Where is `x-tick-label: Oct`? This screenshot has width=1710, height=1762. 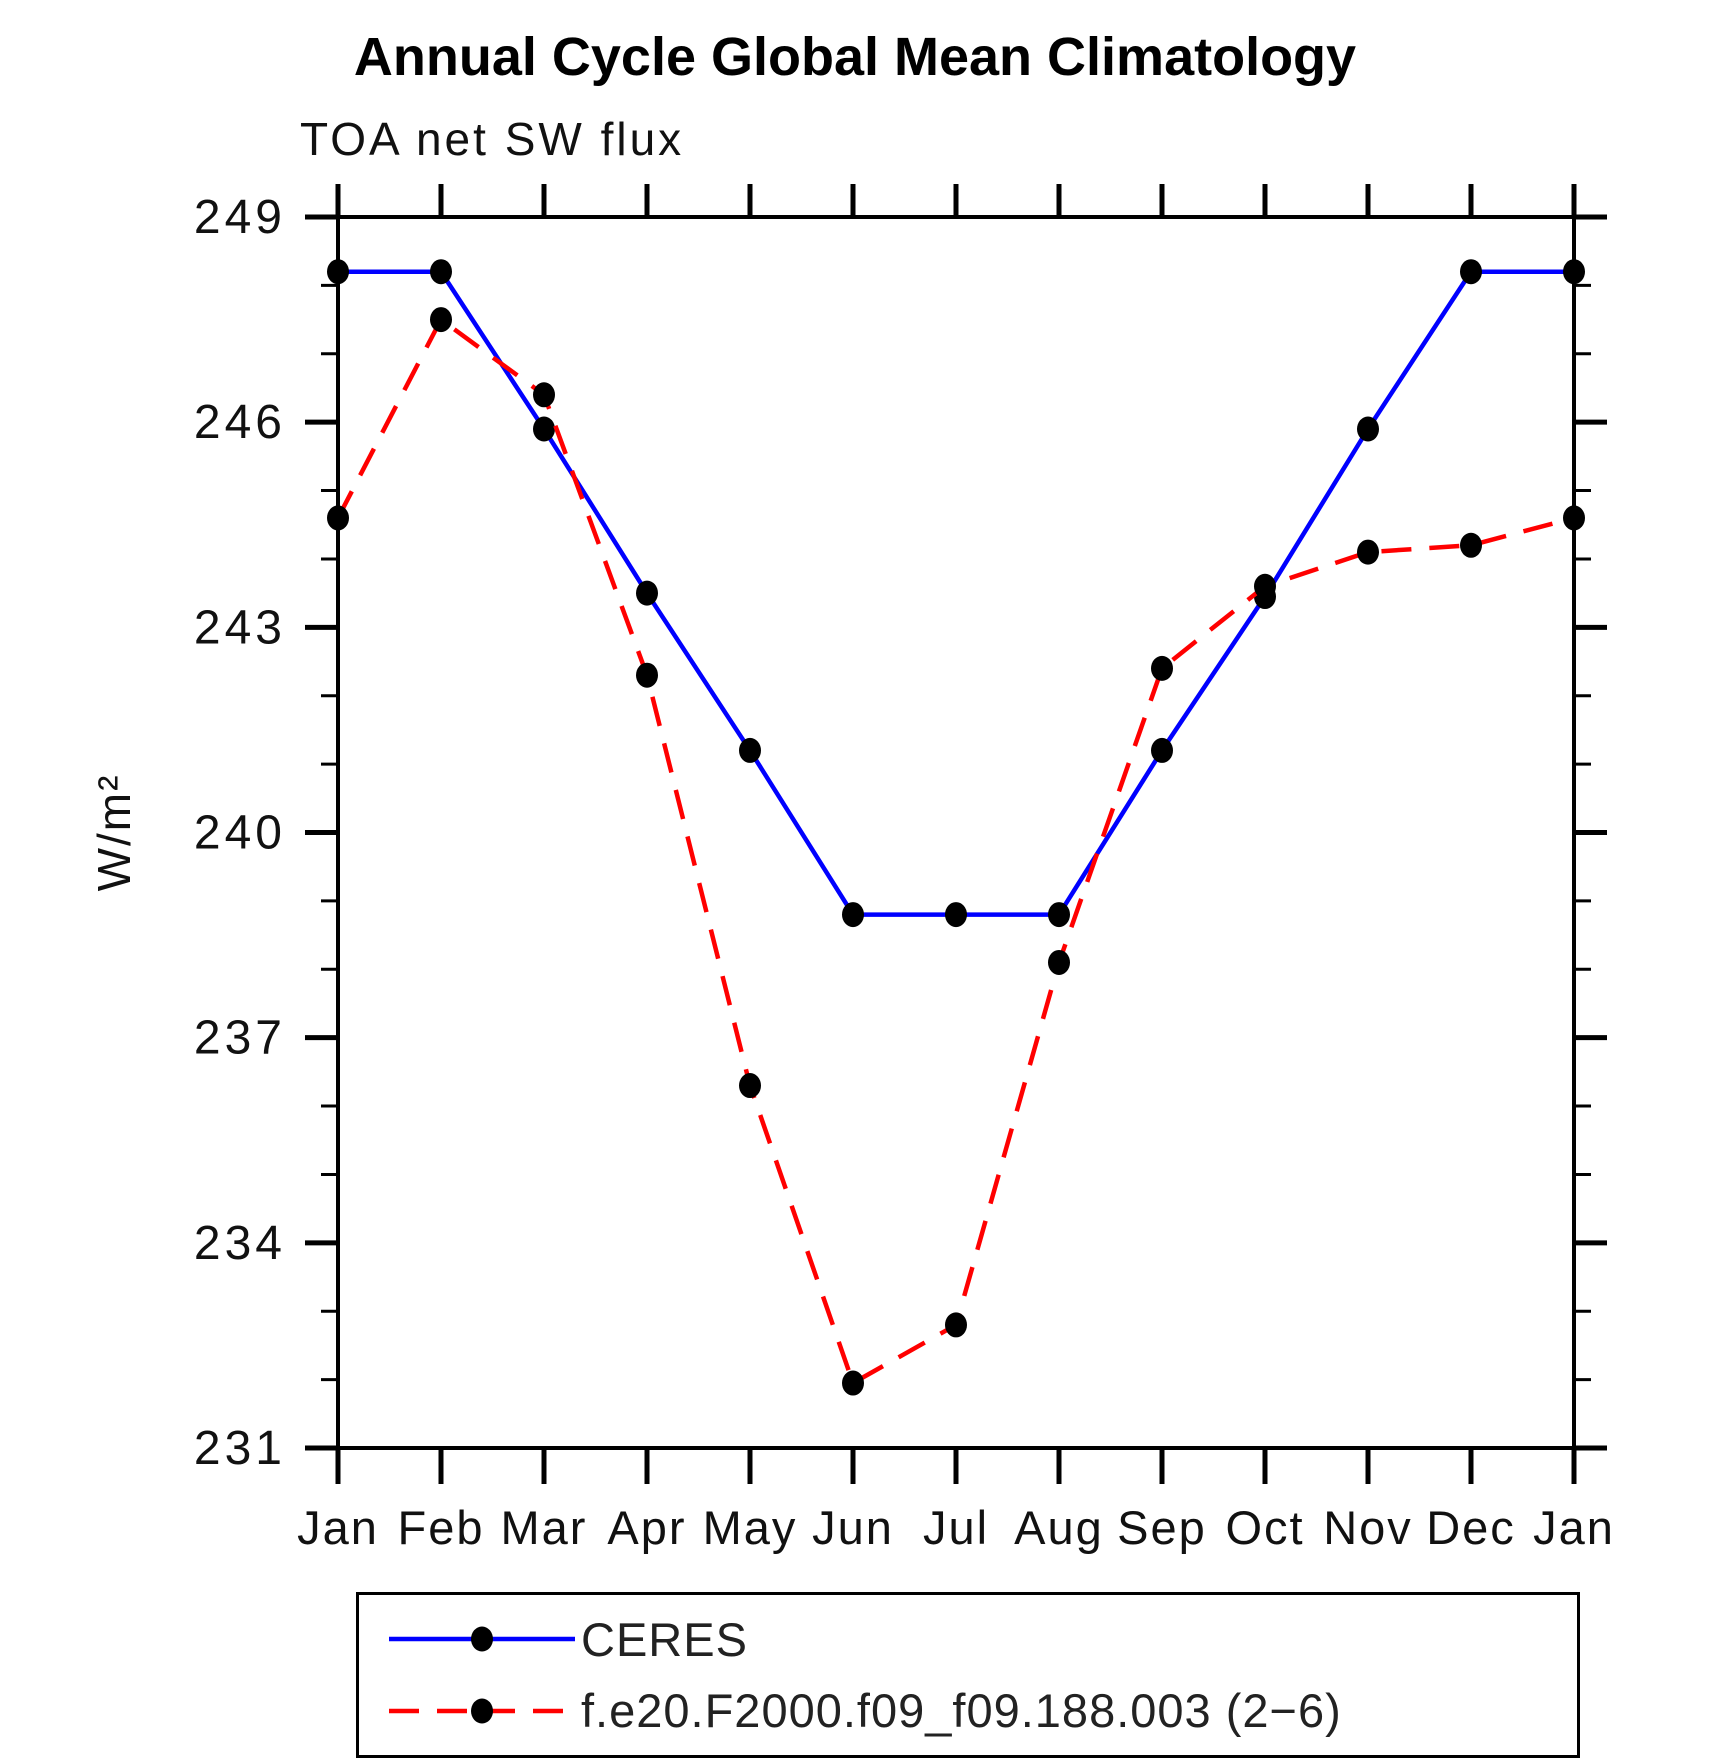
x-tick-label: Oct is located at coordinates (1264, 1527).